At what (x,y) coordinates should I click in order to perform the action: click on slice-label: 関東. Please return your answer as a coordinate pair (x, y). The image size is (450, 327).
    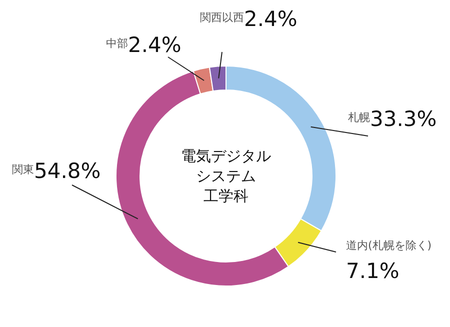
    Looking at the image, I should click on (23, 169).